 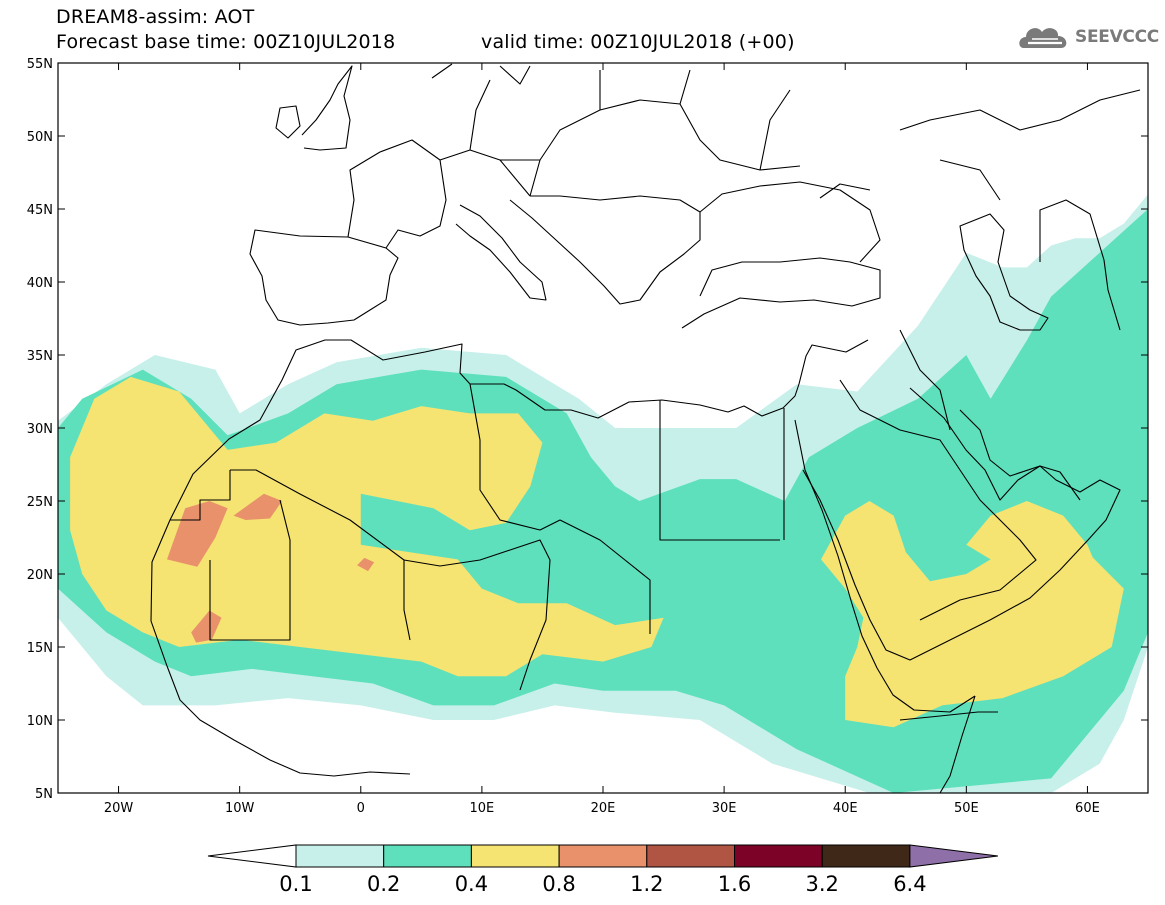 What do you see at coordinates (966, 808) in the screenshot?
I see `lon-tick-label: 50E` at bounding box center [966, 808].